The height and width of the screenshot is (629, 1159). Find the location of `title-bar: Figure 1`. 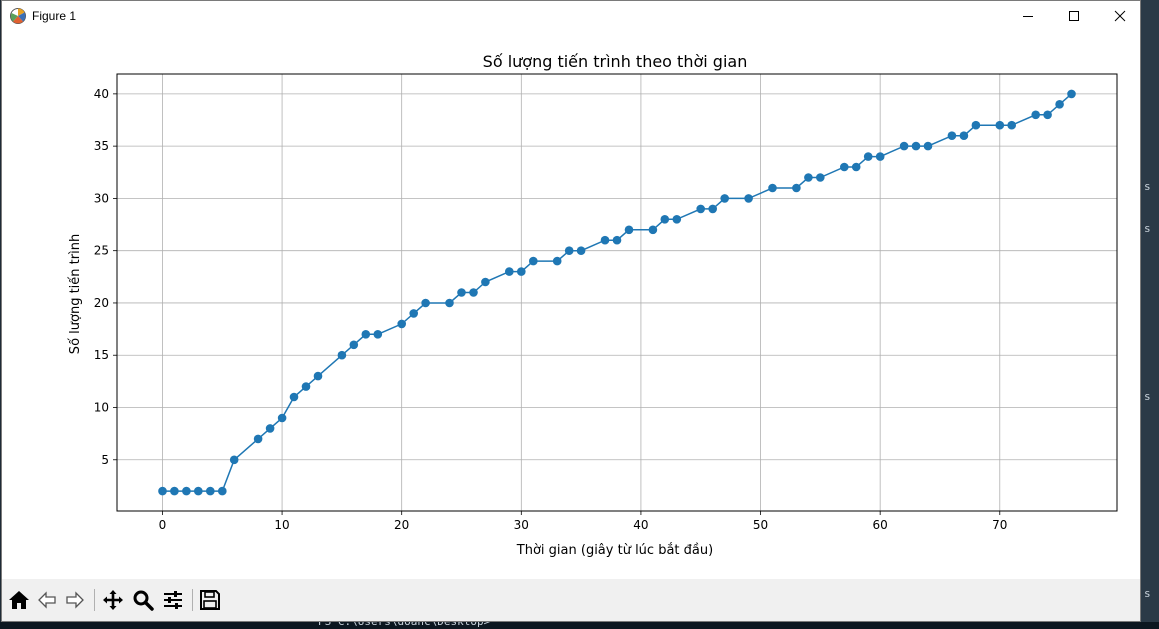

title-bar: Figure 1 is located at coordinates (571, 16).